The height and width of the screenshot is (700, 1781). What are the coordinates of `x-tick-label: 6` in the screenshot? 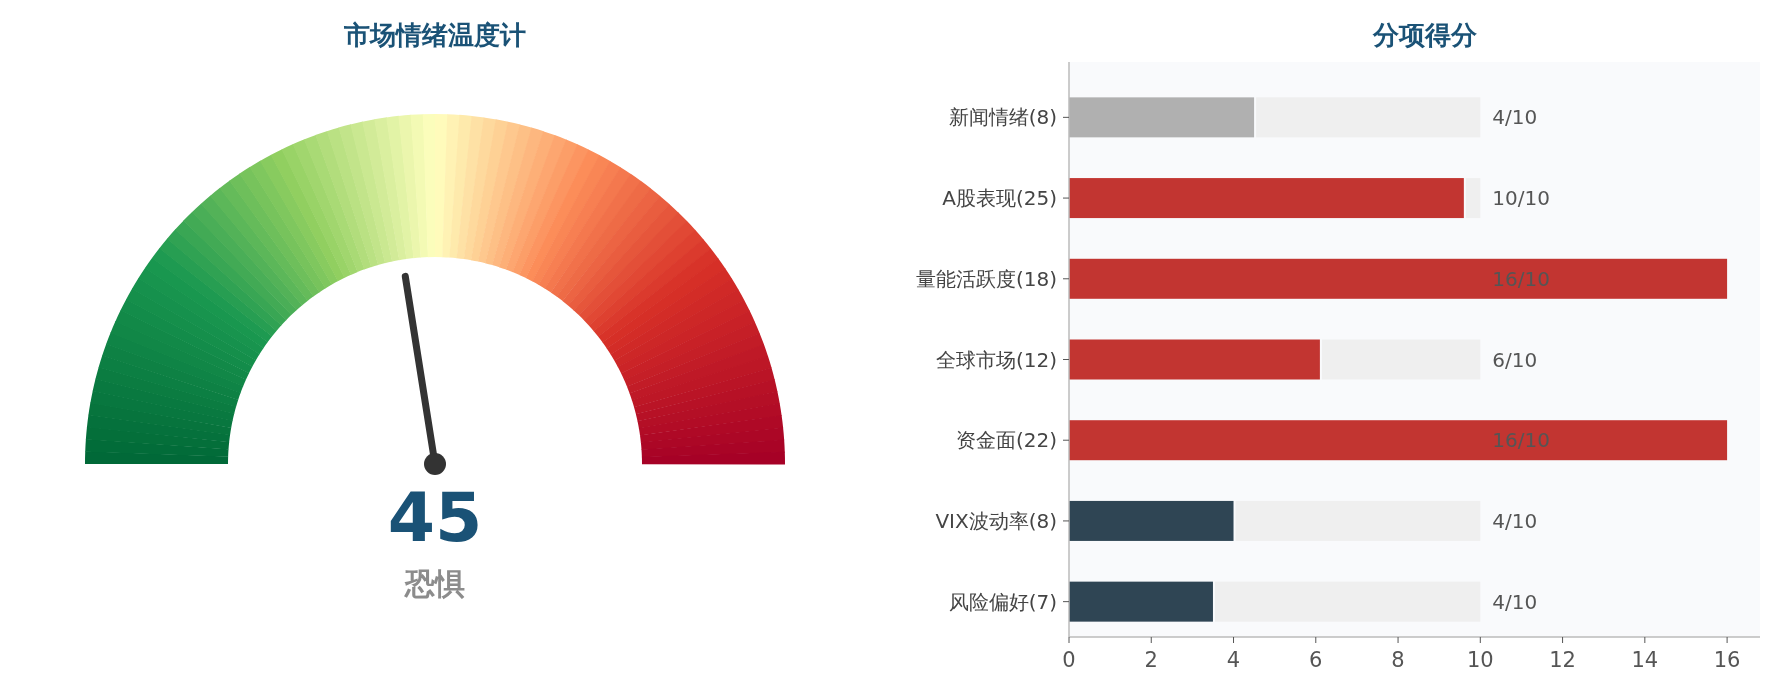 It's located at (1316, 660).